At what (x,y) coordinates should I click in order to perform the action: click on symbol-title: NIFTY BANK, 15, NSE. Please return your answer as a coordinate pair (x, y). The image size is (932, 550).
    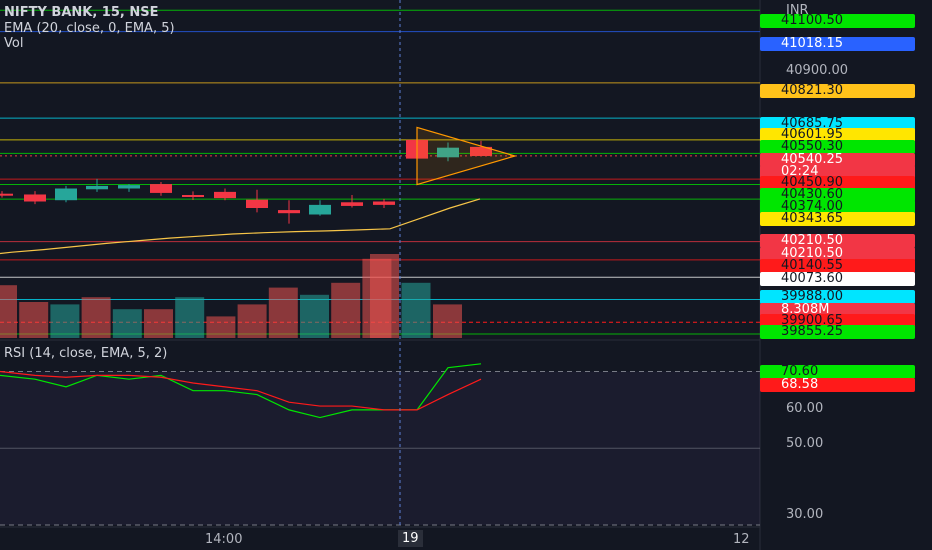
    Looking at the image, I should click on (81, 12).